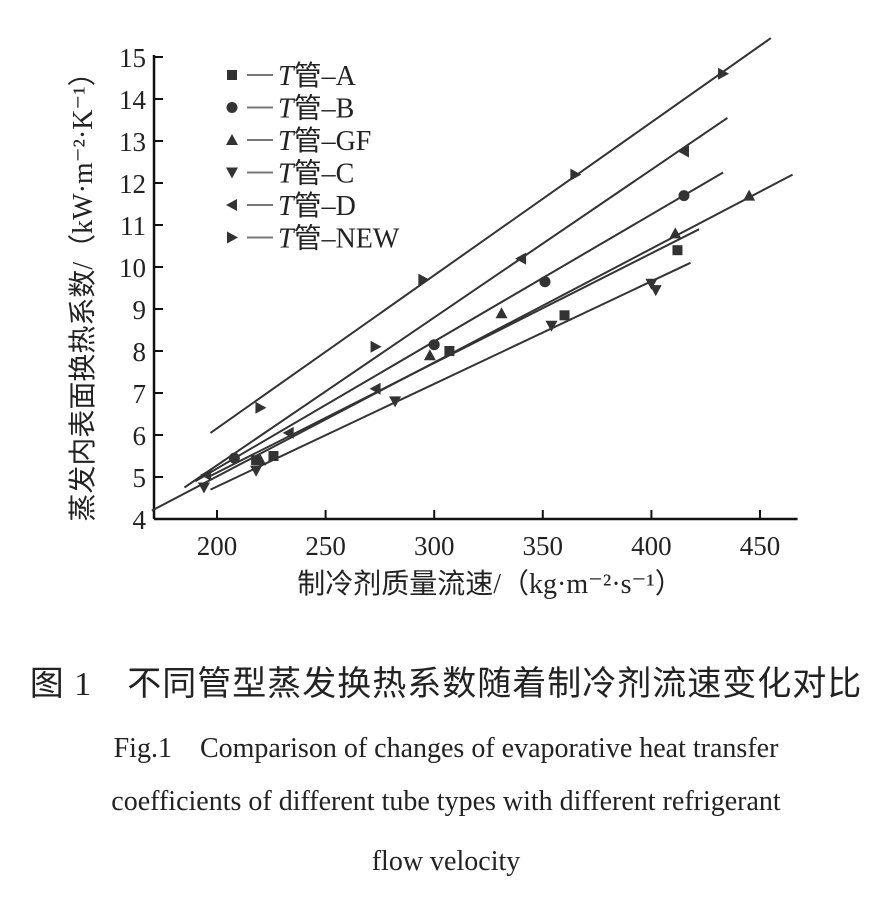 The image size is (892, 898). I want to click on y-tick-label: 15, so click(132, 58).